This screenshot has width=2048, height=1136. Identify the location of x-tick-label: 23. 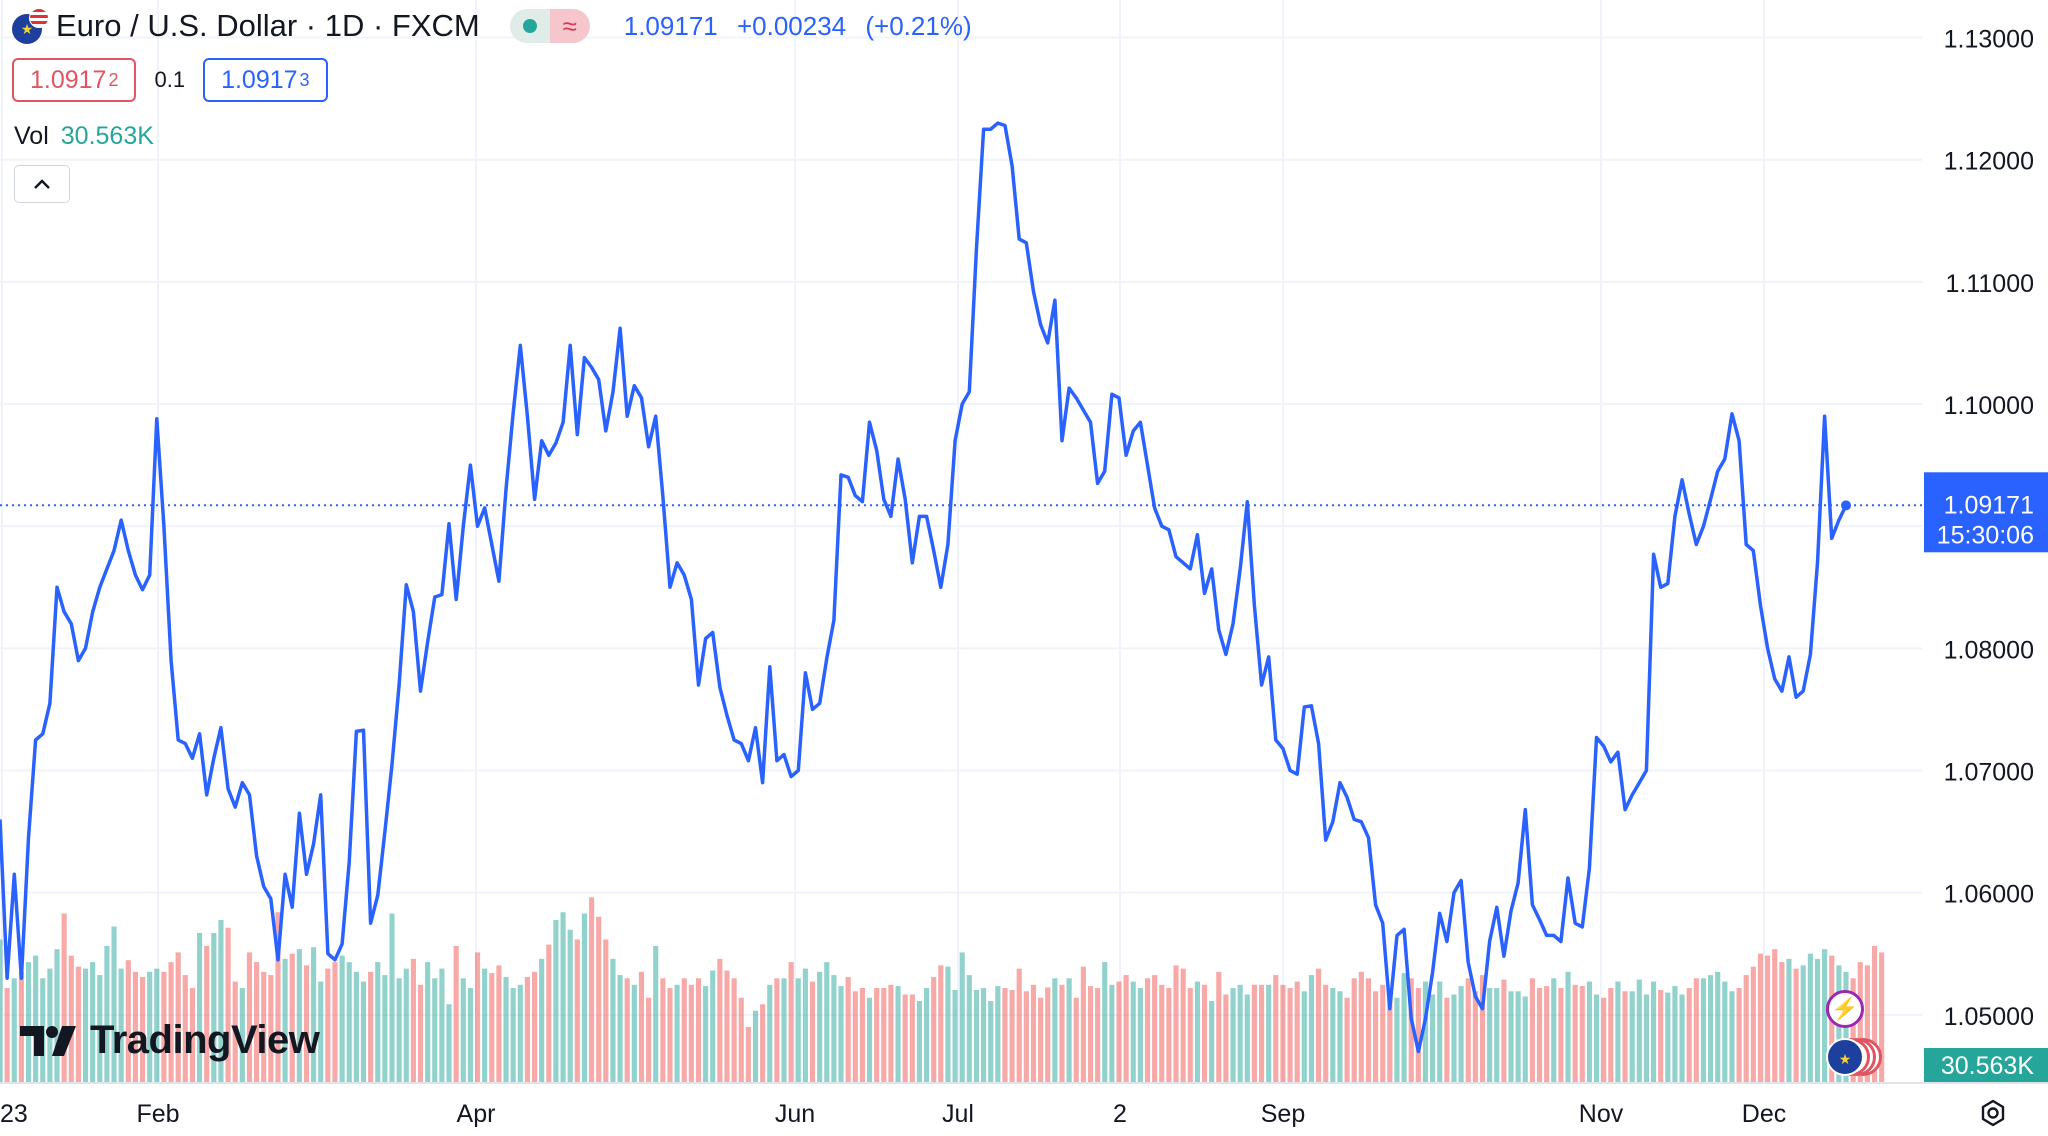
(14, 1114).